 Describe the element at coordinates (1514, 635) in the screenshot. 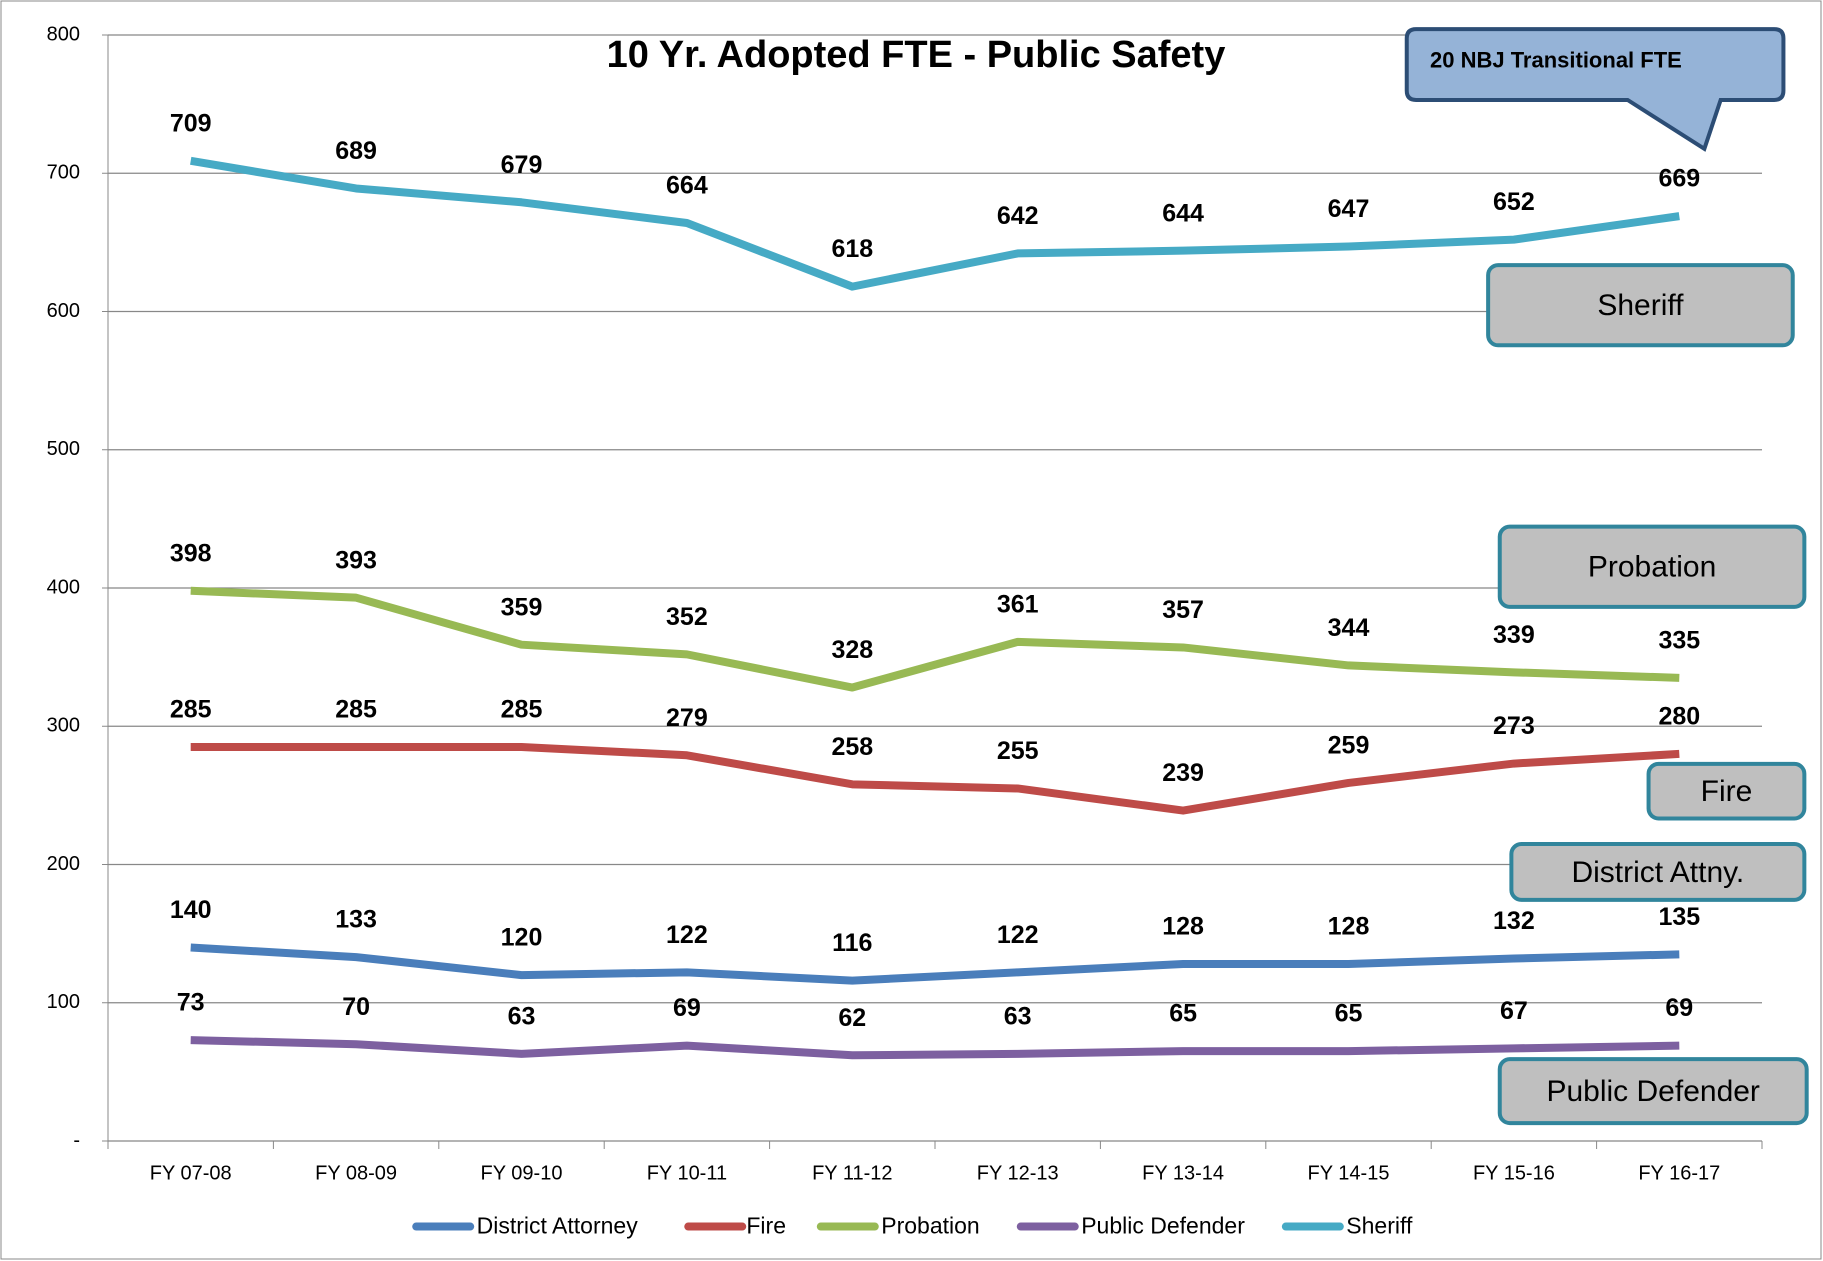

I see `data-label: 339` at that location.